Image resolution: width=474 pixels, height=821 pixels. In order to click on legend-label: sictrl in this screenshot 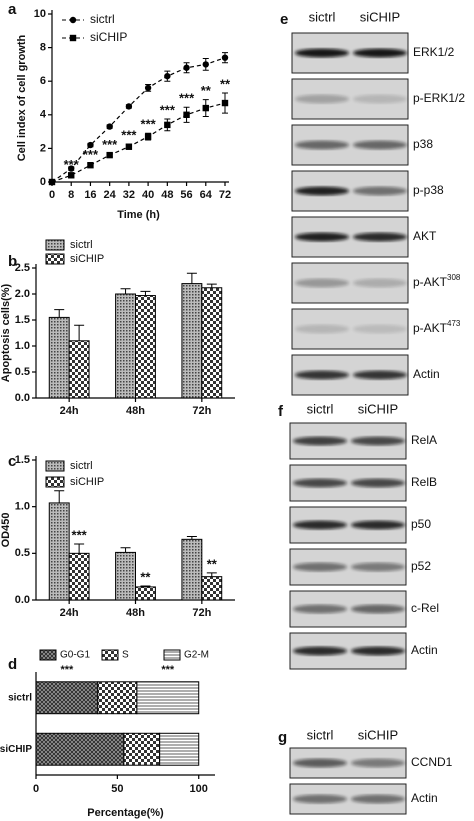, I will do `click(81, 466)`.